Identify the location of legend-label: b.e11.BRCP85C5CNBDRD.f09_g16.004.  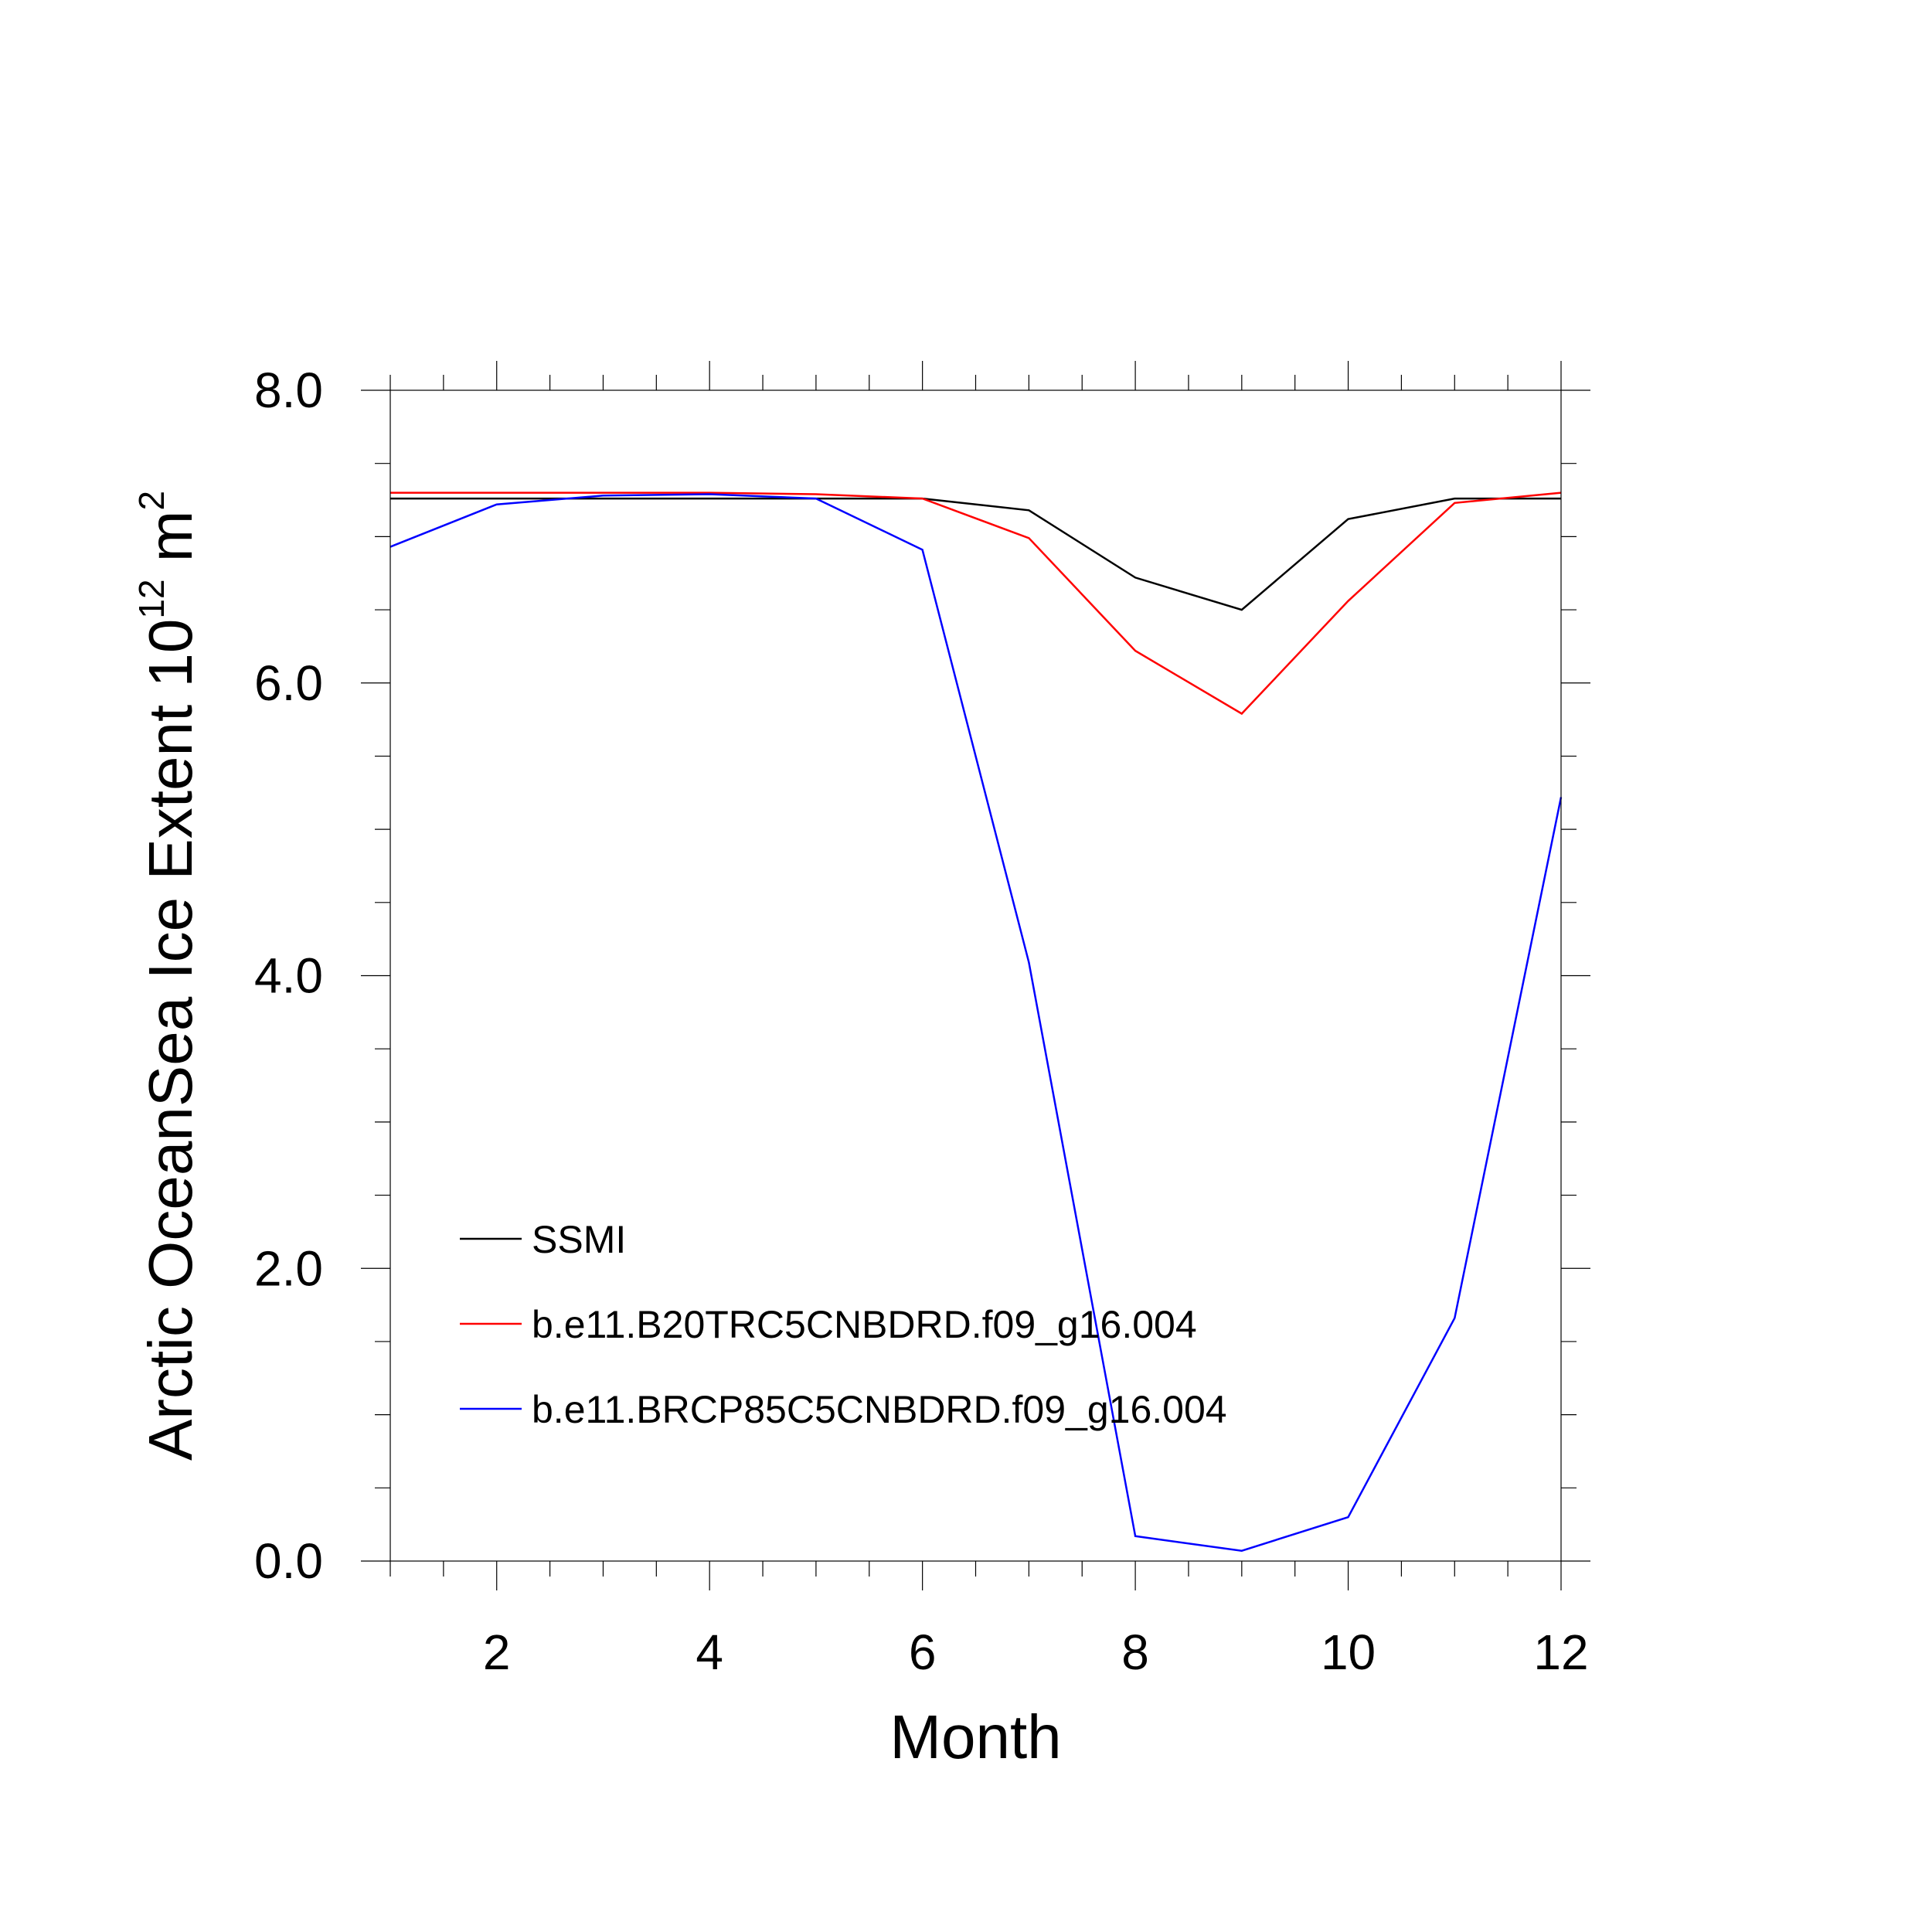
(879, 1410).